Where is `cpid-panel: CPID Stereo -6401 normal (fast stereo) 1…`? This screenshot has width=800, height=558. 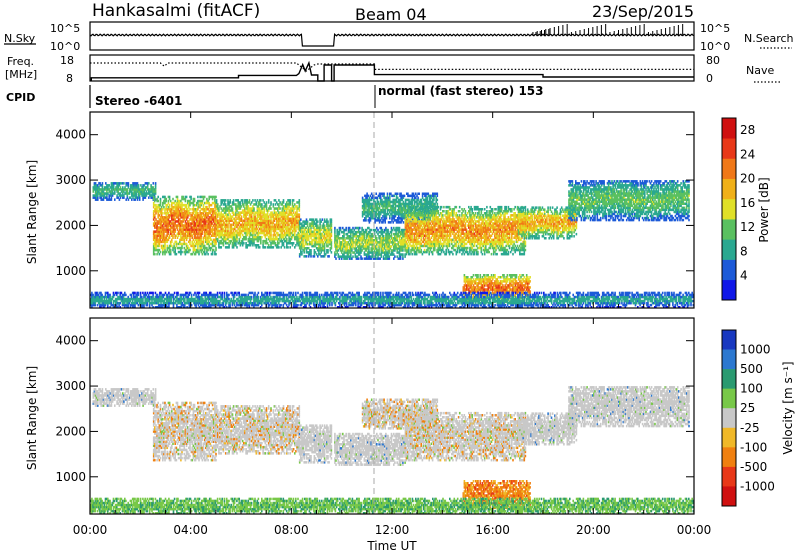 cpid-panel: CPID Stereo -6401 normal (fast stereo) 1… is located at coordinates (275, 96).